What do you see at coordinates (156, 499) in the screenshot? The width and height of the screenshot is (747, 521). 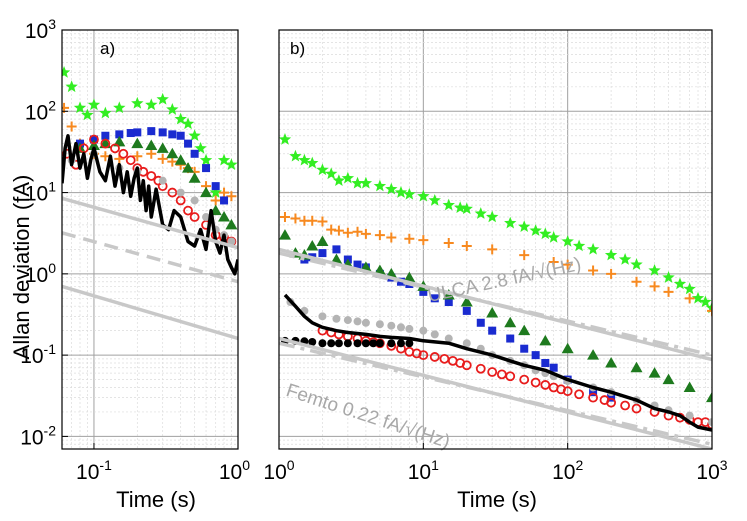 I see `x-axis-label-a: Time (s)` at bounding box center [156, 499].